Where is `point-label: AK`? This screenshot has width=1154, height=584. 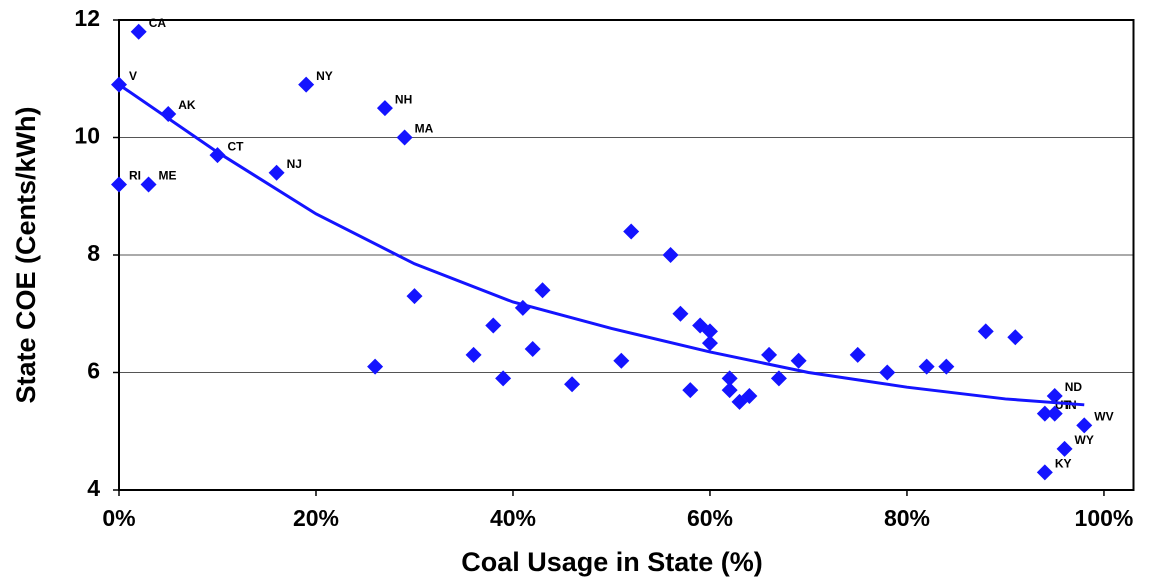 point-label: AK is located at coordinates (187, 105).